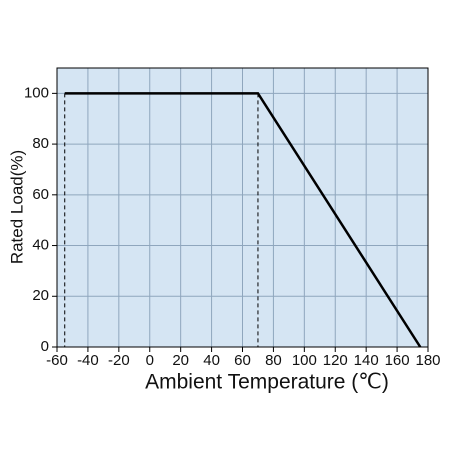  Describe the element at coordinates (40, 245) in the screenshot. I see `y-tick-label: 40` at that location.